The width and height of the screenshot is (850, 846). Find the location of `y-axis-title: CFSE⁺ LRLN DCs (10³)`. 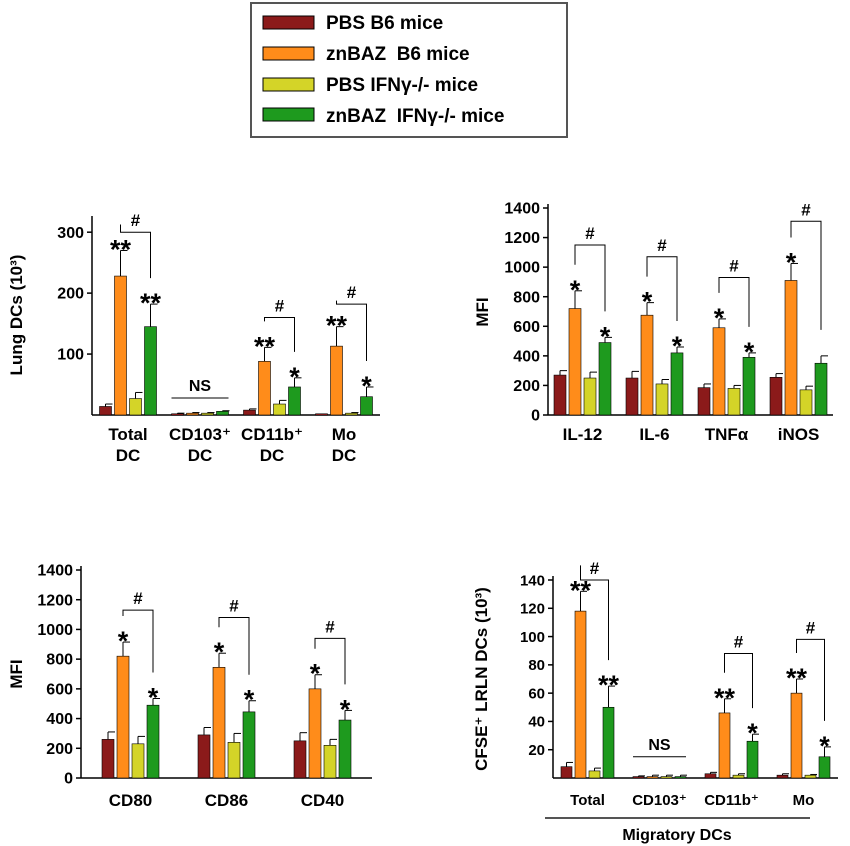

y-axis-title: CFSE⁺ LRLN DCs (10³) is located at coordinates (481, 679).